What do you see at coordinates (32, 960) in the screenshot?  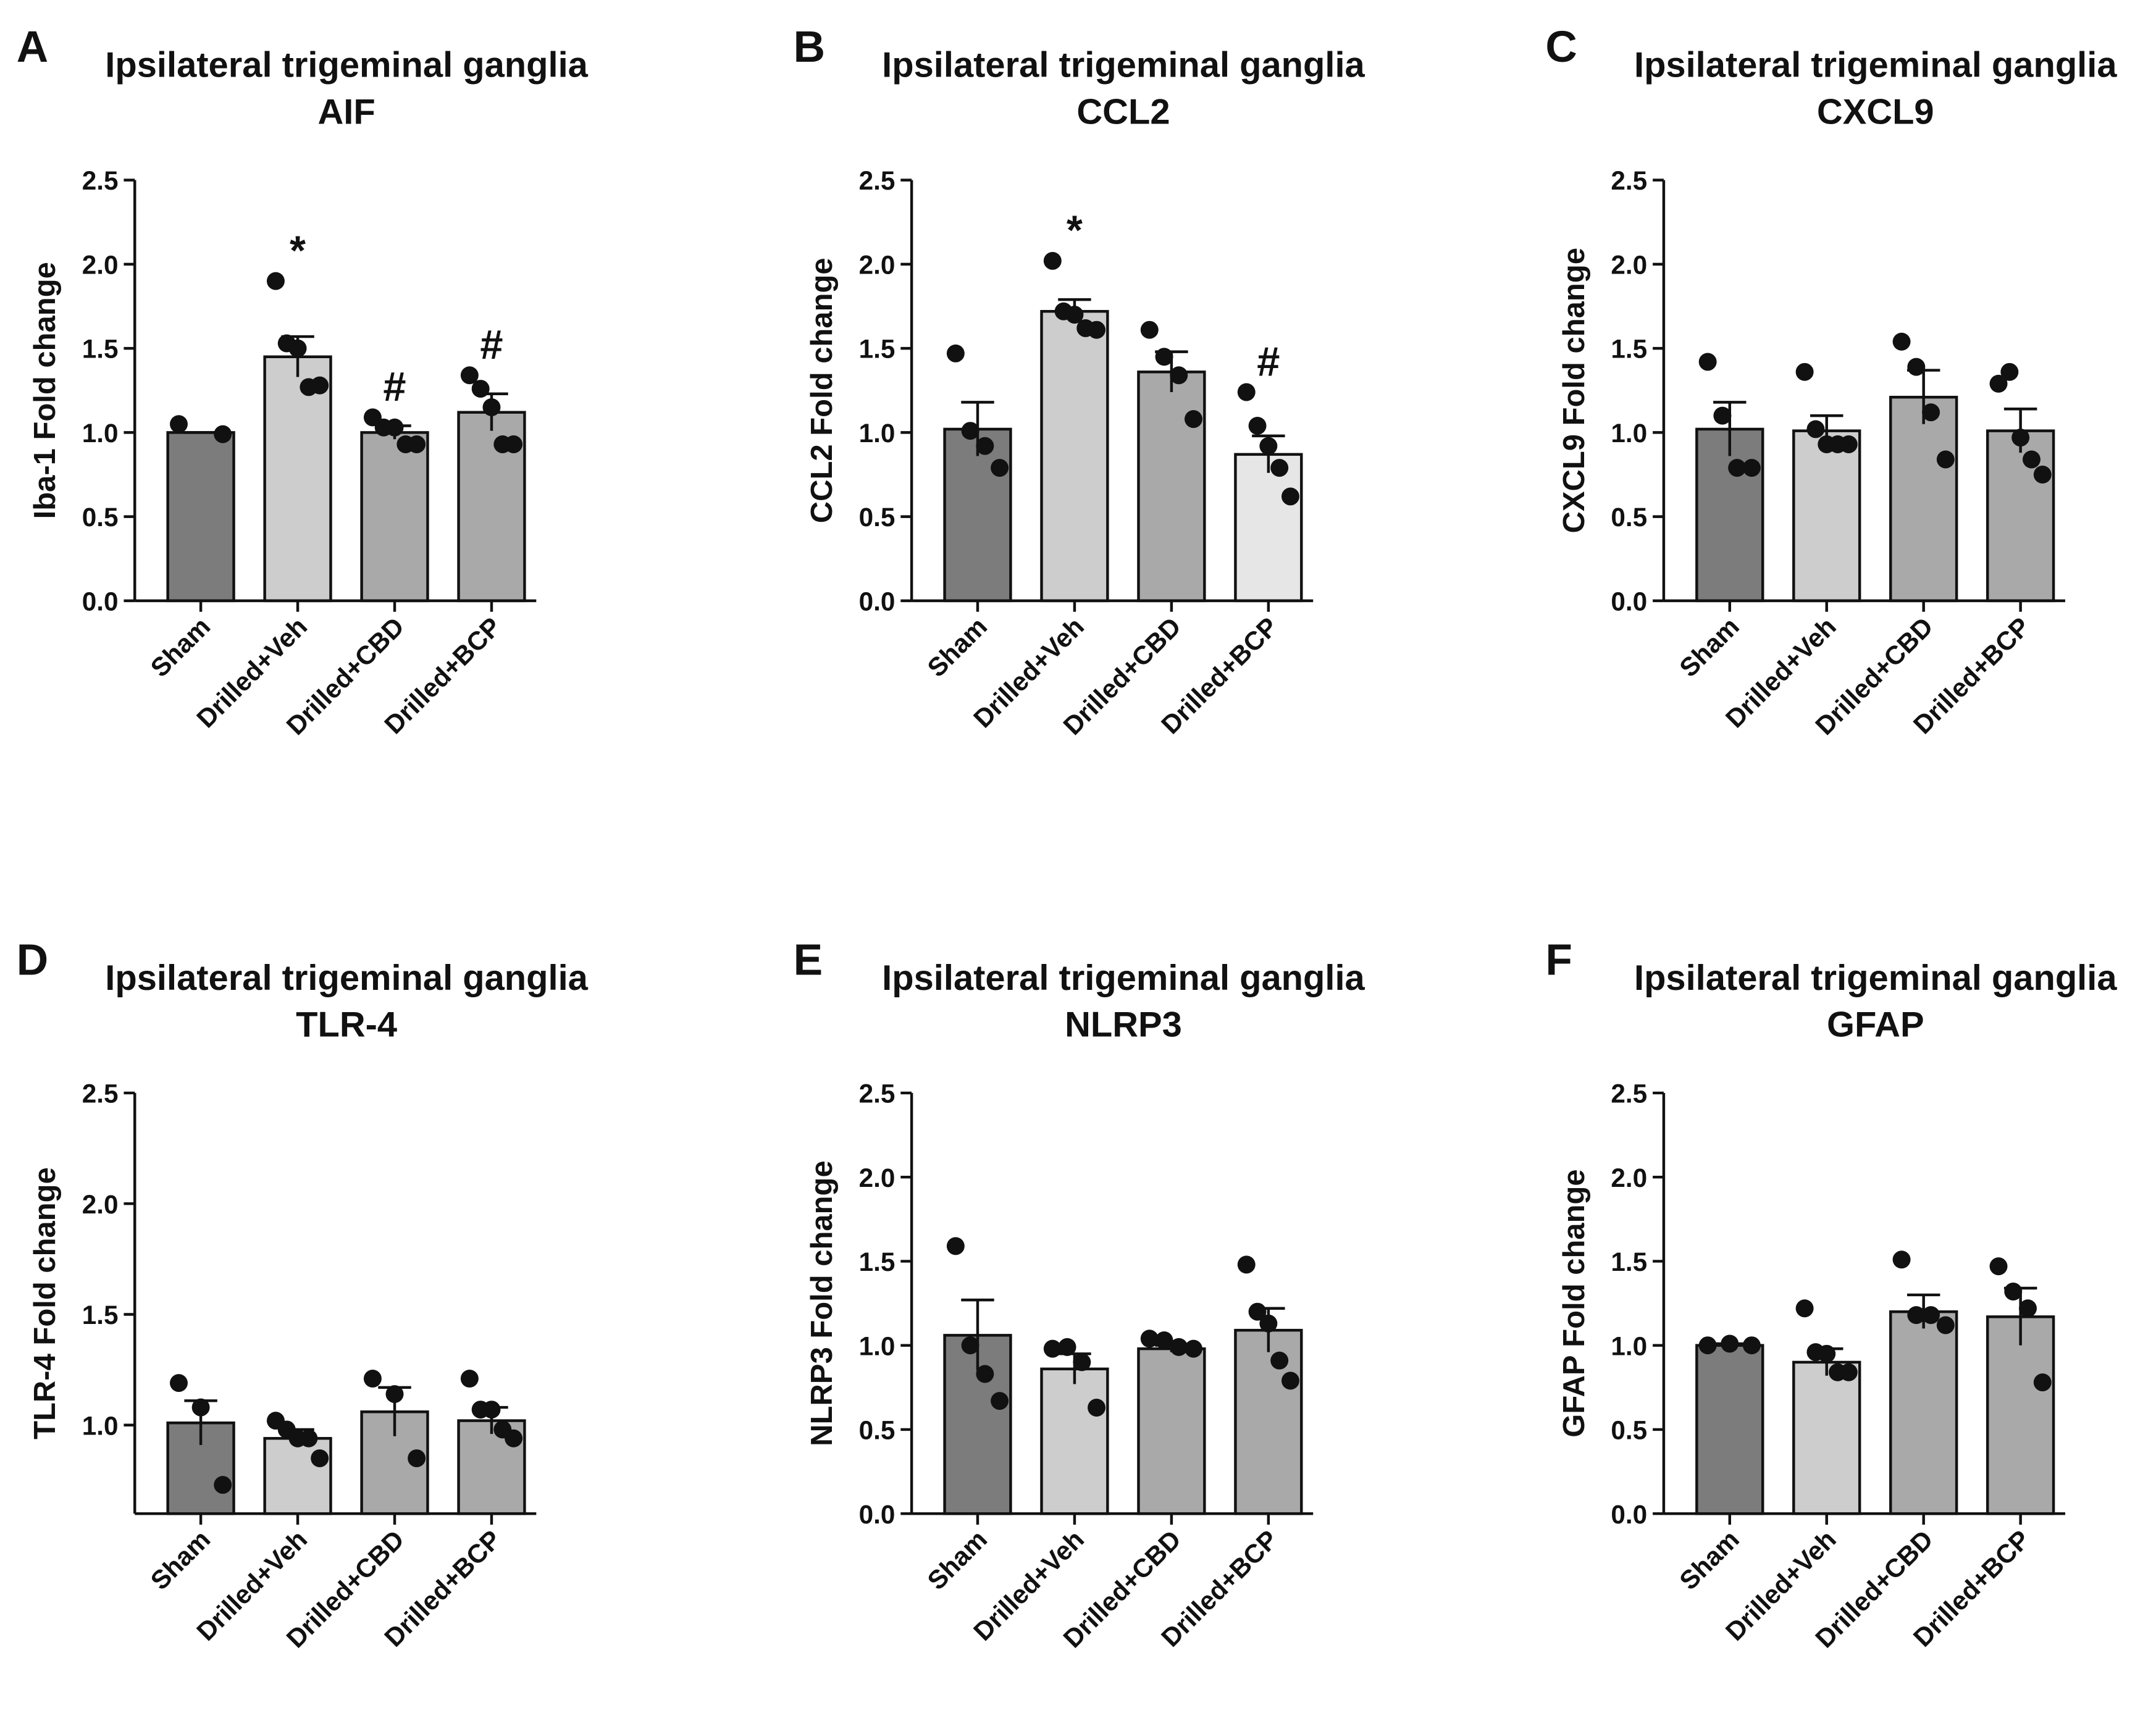 I see `panel-letter: D` at bounding box center [32, 960].